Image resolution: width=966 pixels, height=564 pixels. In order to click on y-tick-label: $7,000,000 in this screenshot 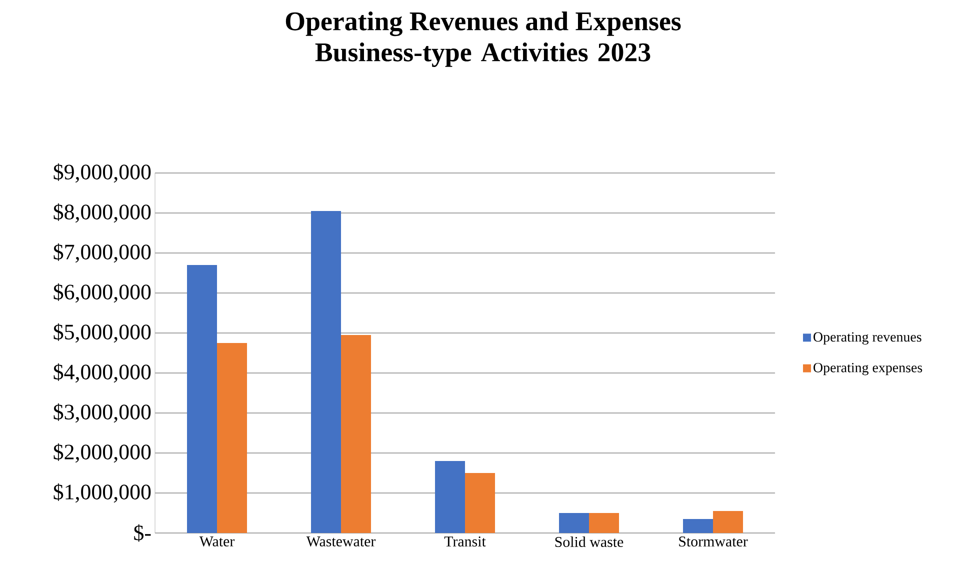, I will do `click(102, 253)`.